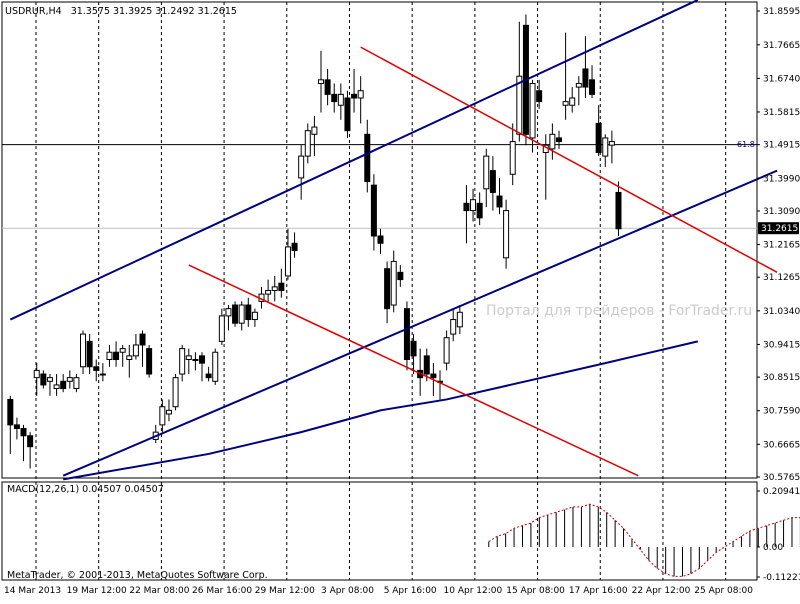  I want to click on y-tick-label: 31.6740, so click(781, 79).